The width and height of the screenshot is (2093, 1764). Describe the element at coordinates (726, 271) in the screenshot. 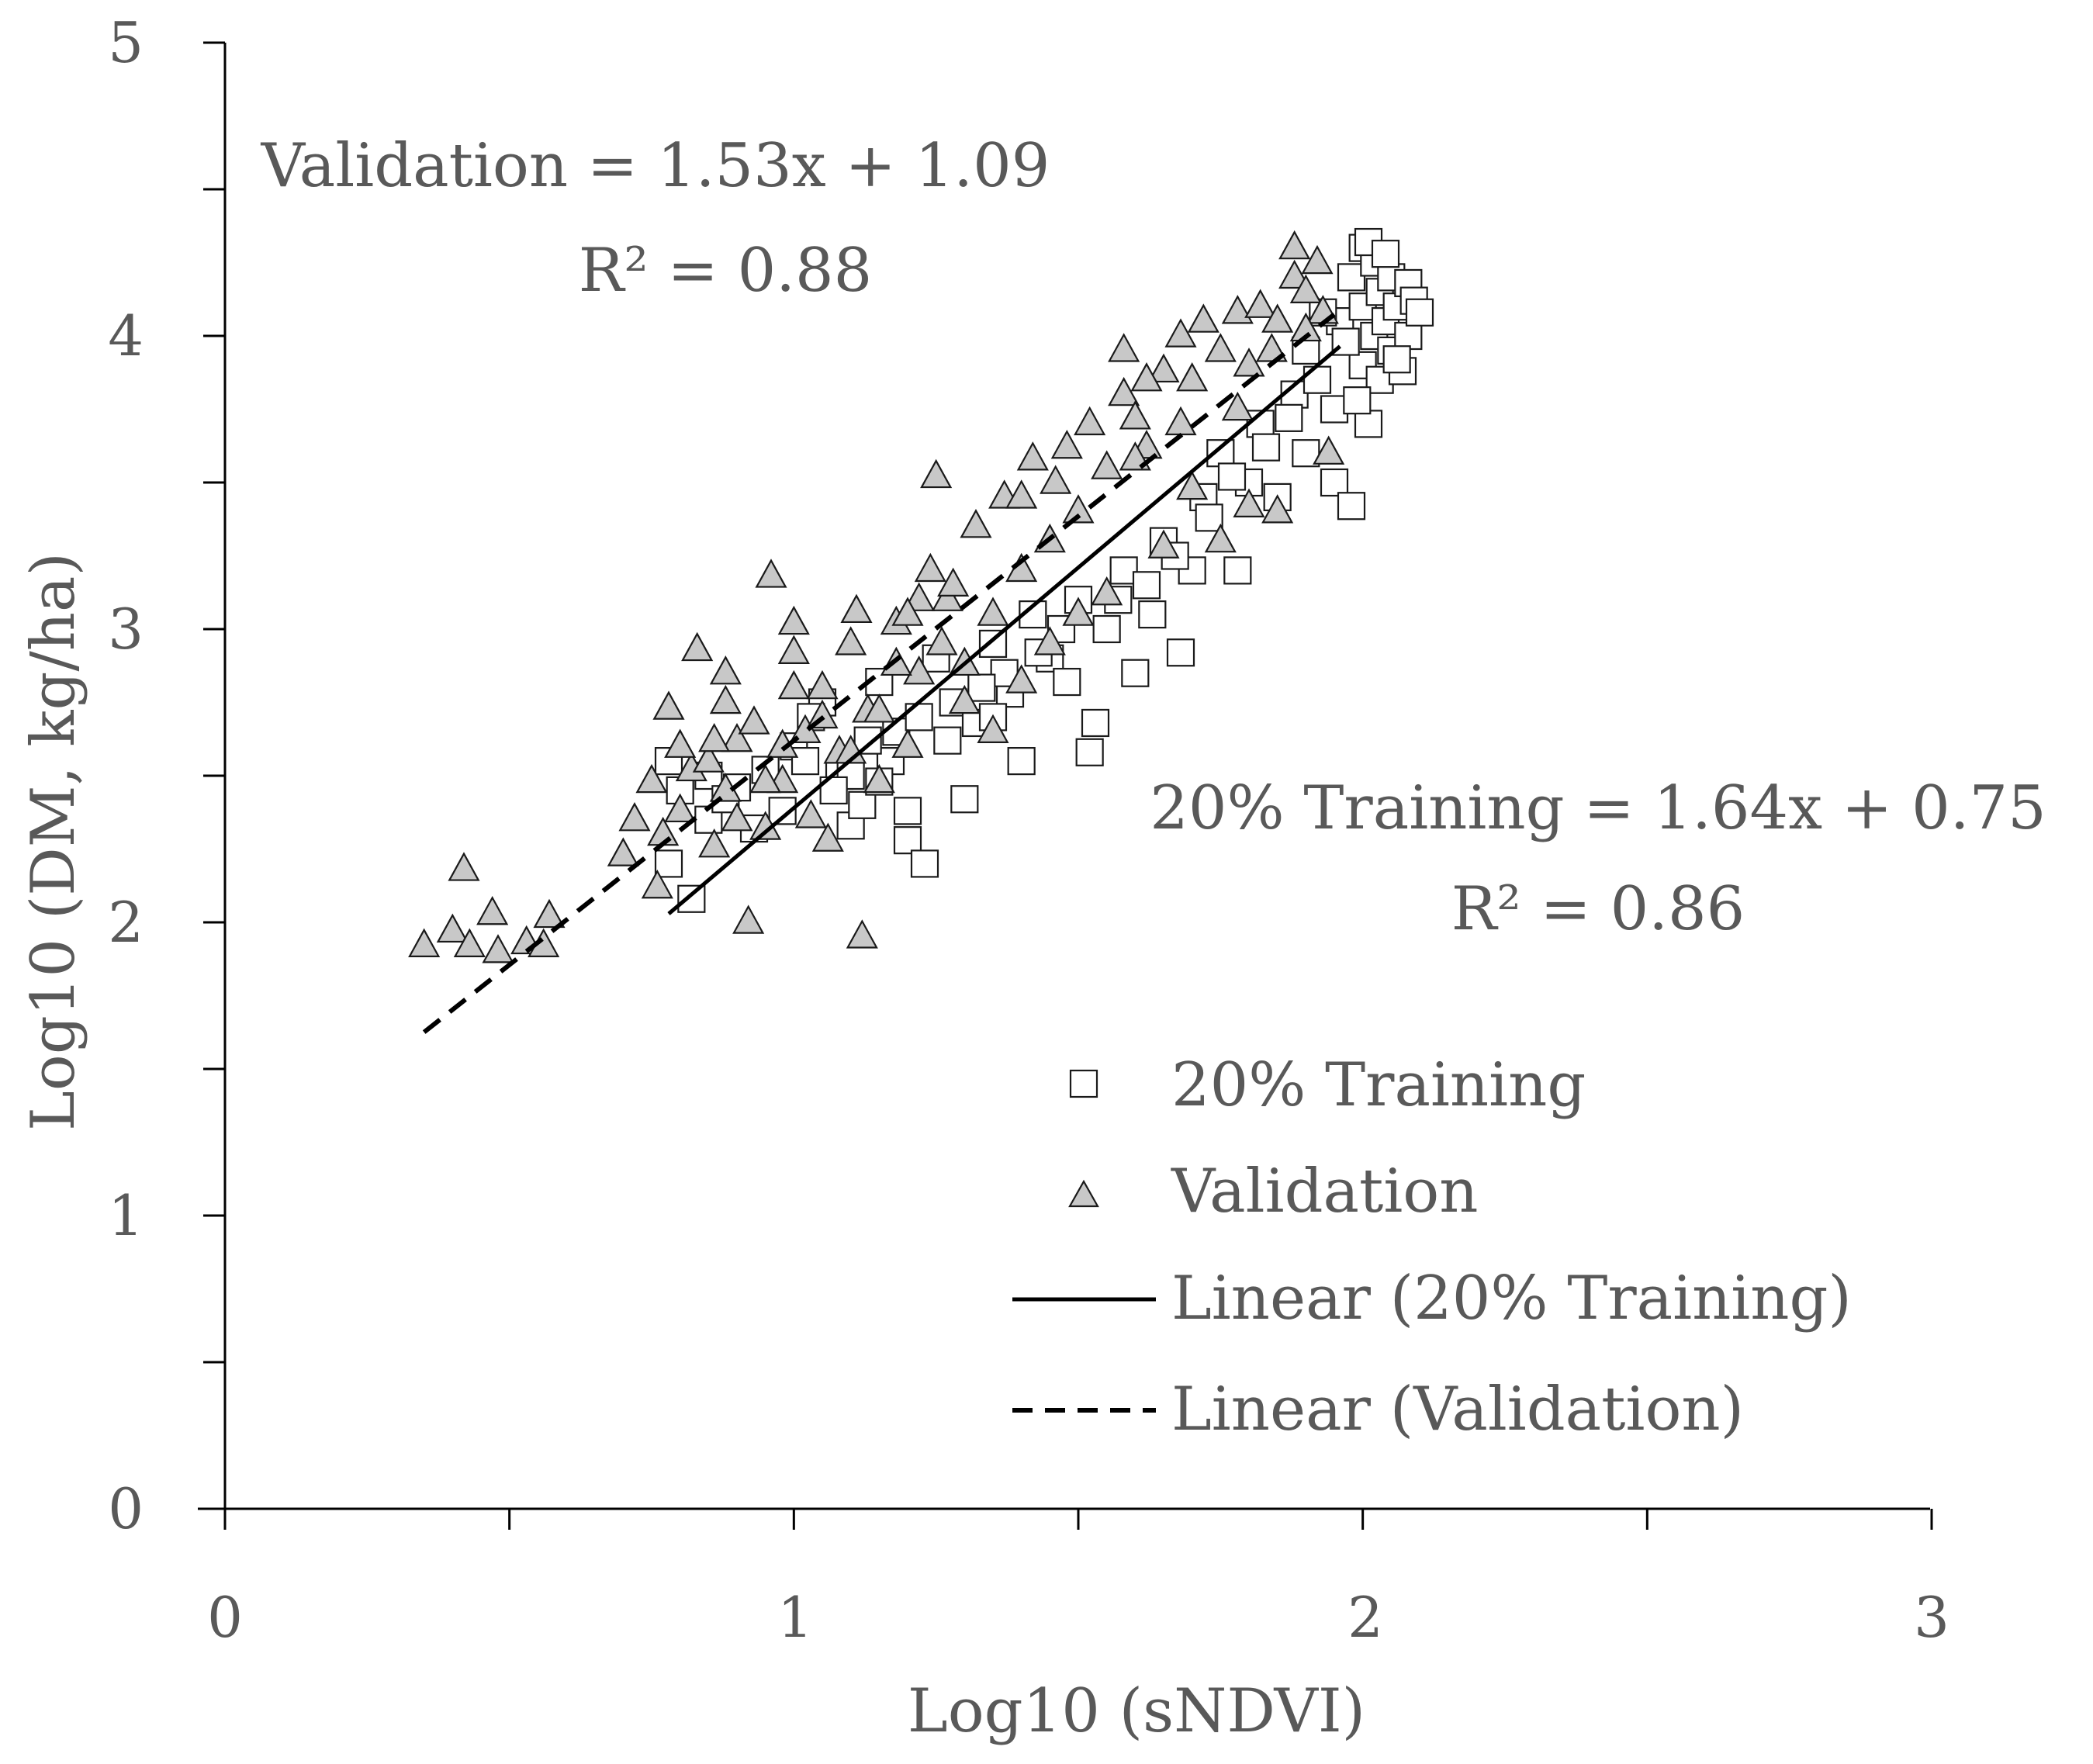

I see `validation-r2: R² = 0.88` at that location.